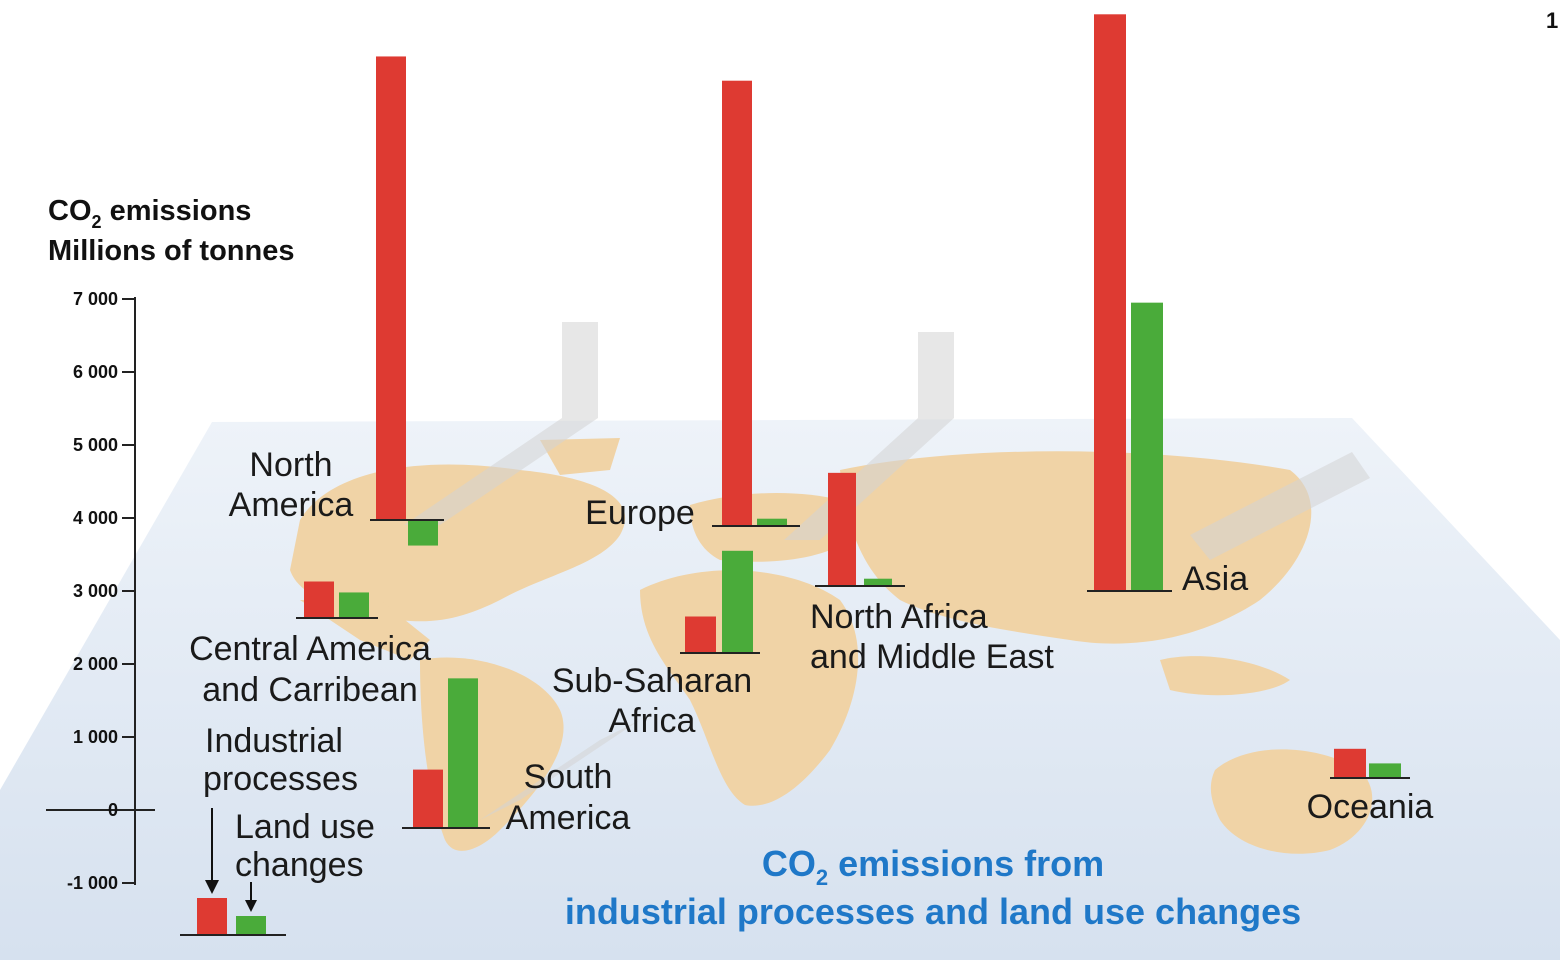  What do you see at coordinates (212, 916) in the screenshot?
I see `legend-industrial-swatch` at bounding box center [212, 916].